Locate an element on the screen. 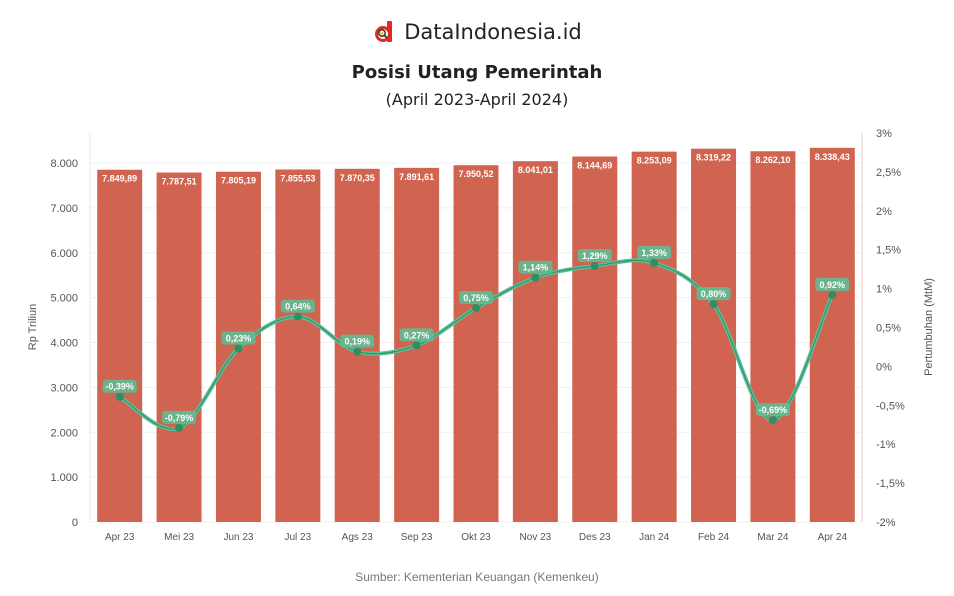 Image resolution: width=954 pixels, height=596 pixels. y-tick-label: 5.000 is located at coordinates (64, 299).